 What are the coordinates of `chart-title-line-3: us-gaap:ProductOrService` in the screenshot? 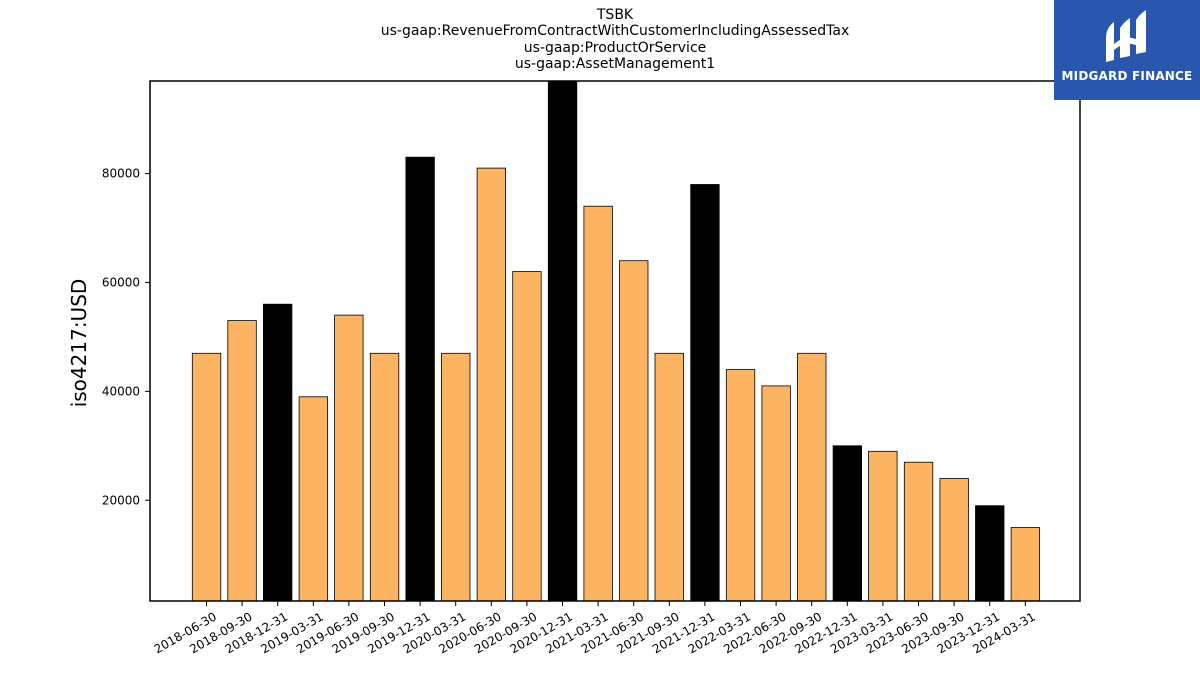 It's located at (615, 48).